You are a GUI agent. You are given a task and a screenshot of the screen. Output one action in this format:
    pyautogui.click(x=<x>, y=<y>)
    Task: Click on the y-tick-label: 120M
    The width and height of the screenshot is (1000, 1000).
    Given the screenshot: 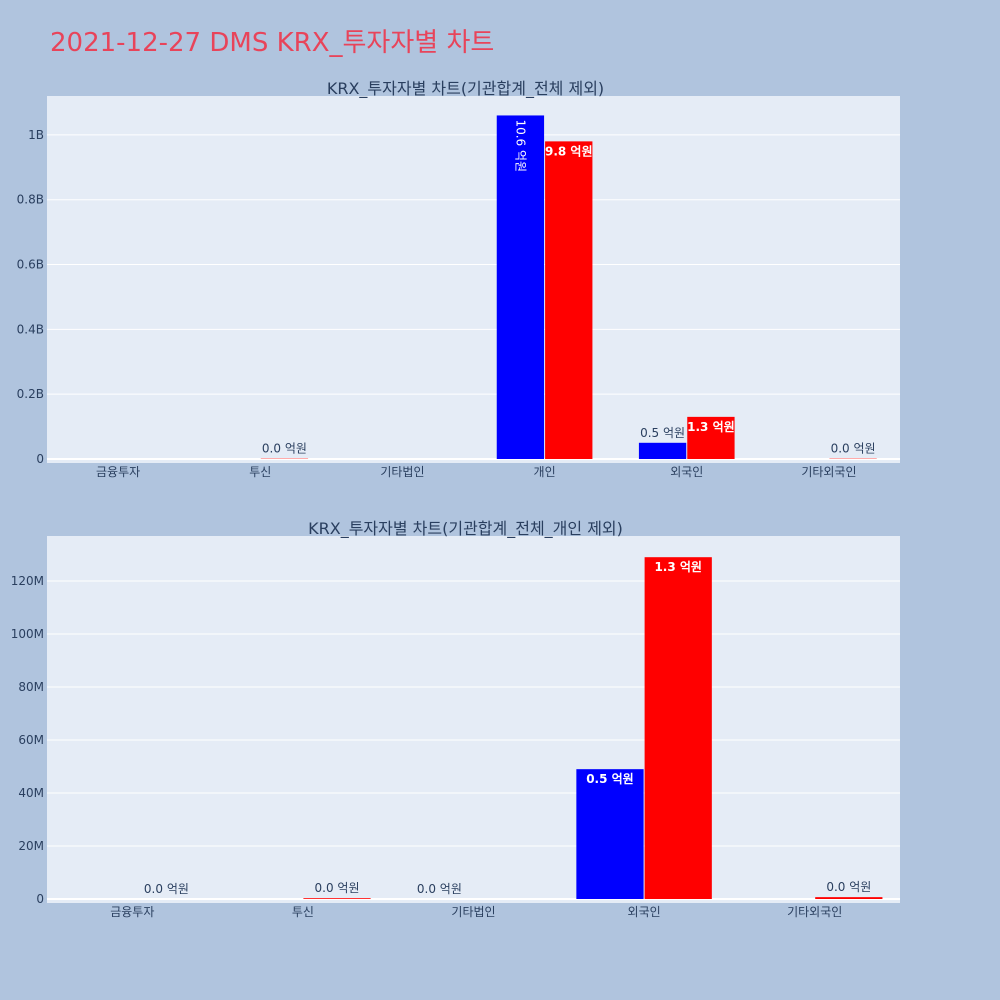 What is the action you would take?
    pyautogui.click(x=27, y=581)
    